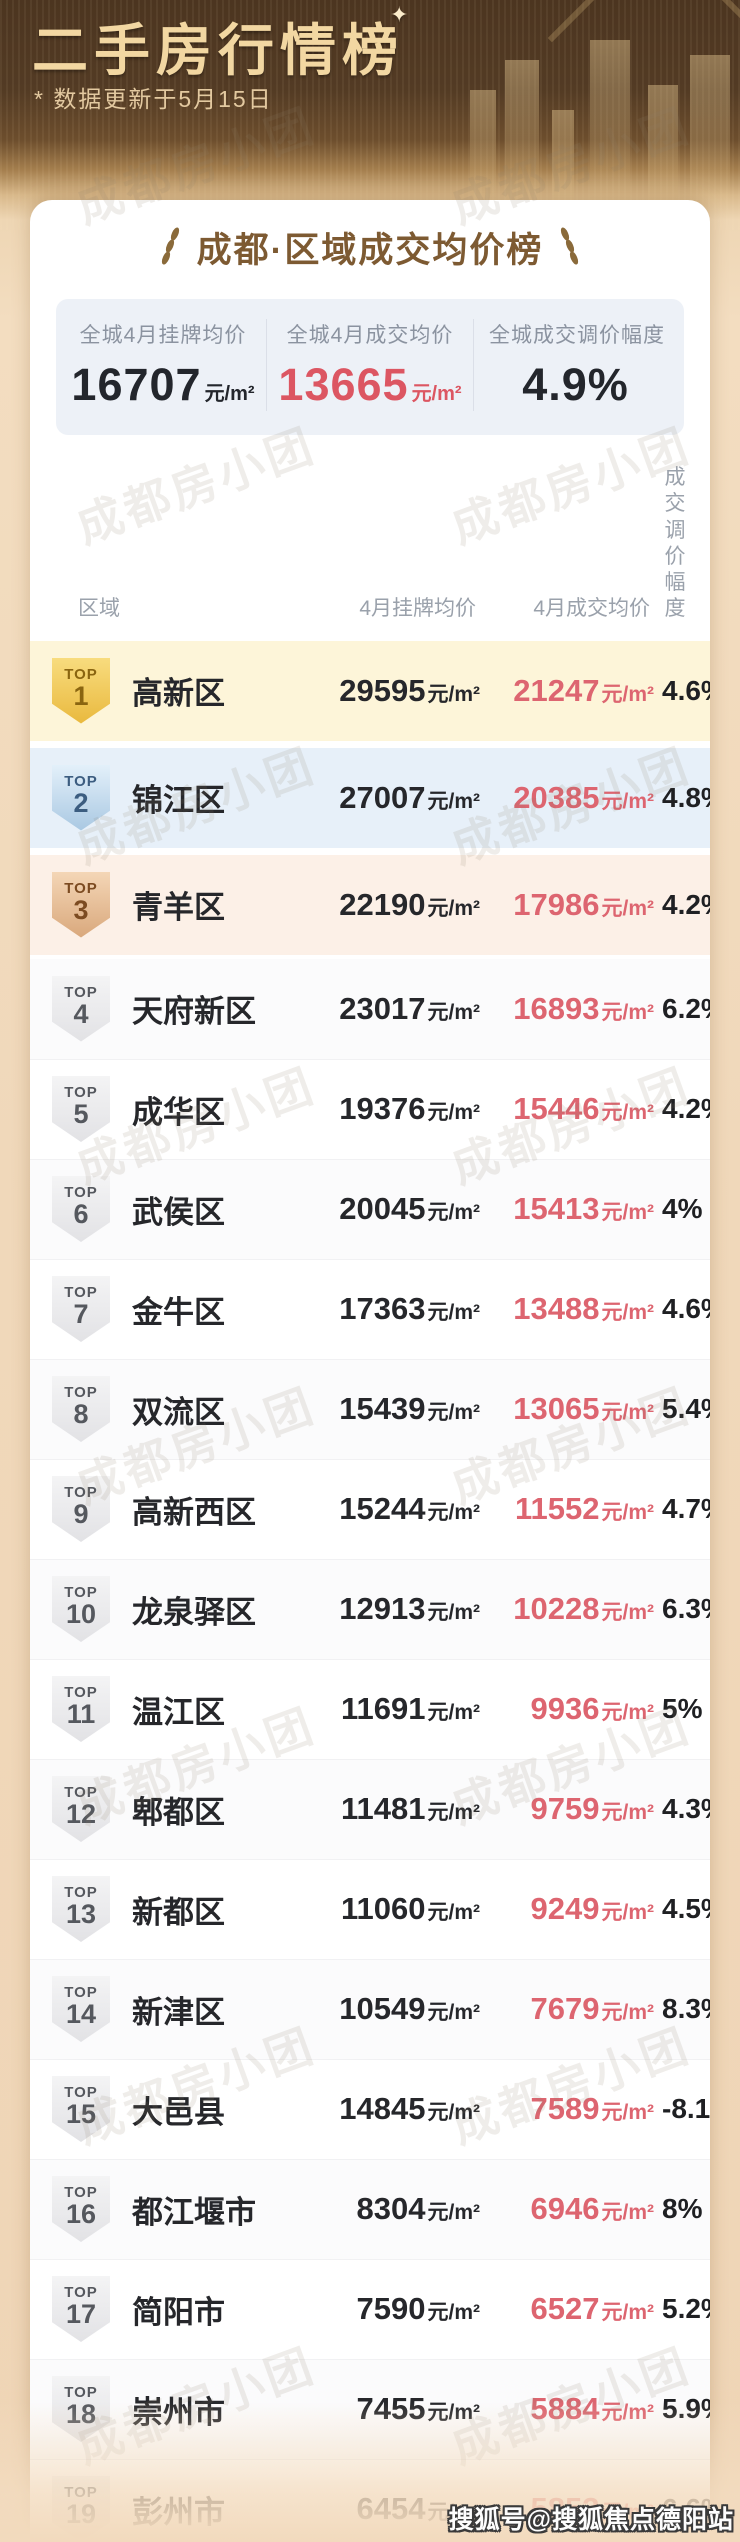  Describe the element at coordinates (686, 2308) in the screenshot. I see `adjustment-pct: 5.2%` at that location.